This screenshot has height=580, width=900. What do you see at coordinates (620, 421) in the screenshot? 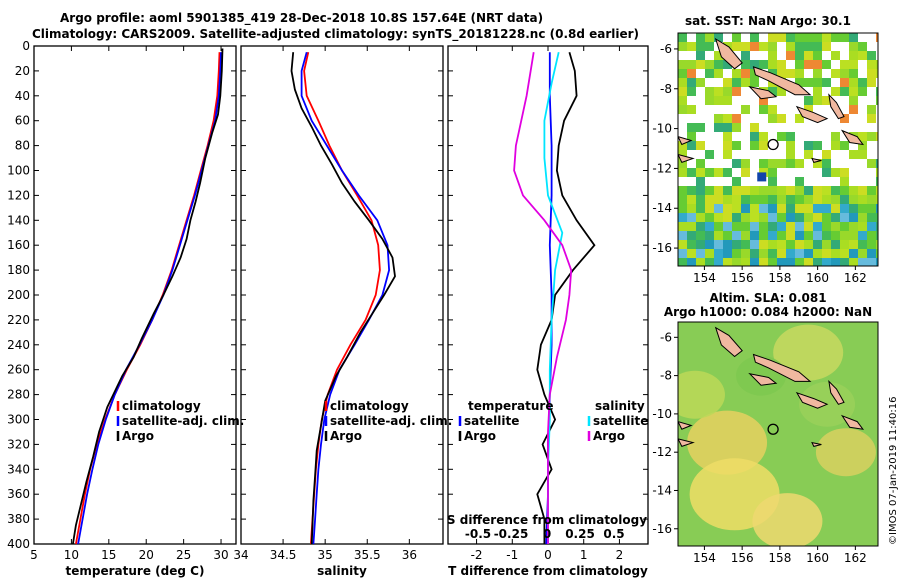
I see `legend-label: satellite` at bounding box center [620, 421].